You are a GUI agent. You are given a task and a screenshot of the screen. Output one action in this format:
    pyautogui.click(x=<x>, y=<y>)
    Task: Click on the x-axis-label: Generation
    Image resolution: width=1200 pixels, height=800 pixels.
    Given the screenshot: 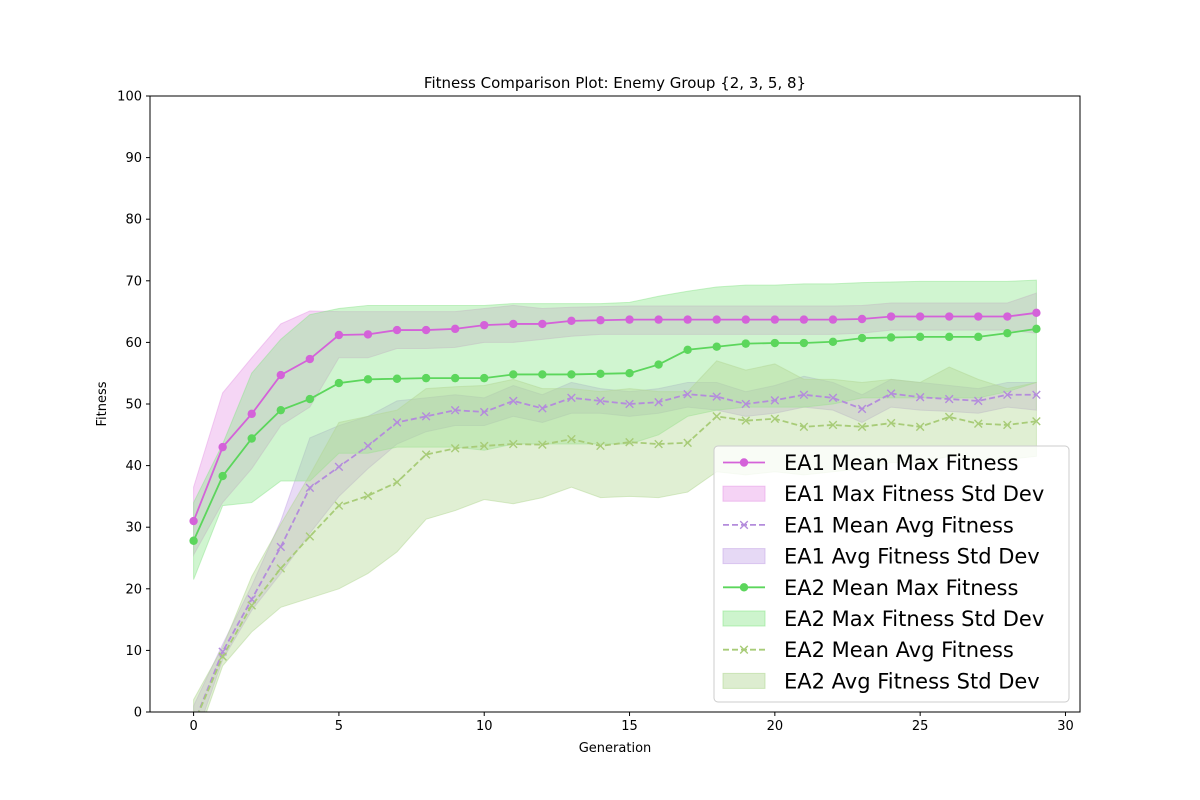 What is the action you would take?
    pyautogui.click(x=615, y=748)
    